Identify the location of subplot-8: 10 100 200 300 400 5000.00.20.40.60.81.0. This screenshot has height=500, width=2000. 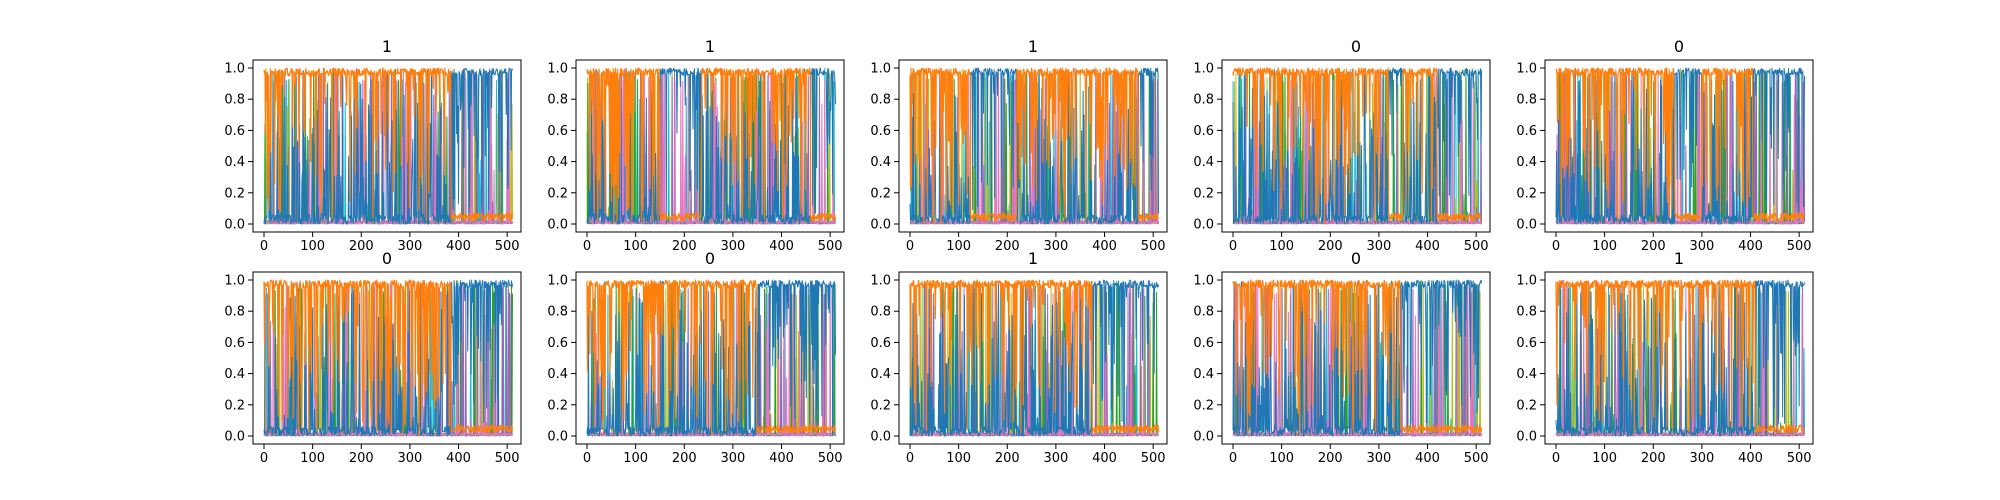
(1018, 357).